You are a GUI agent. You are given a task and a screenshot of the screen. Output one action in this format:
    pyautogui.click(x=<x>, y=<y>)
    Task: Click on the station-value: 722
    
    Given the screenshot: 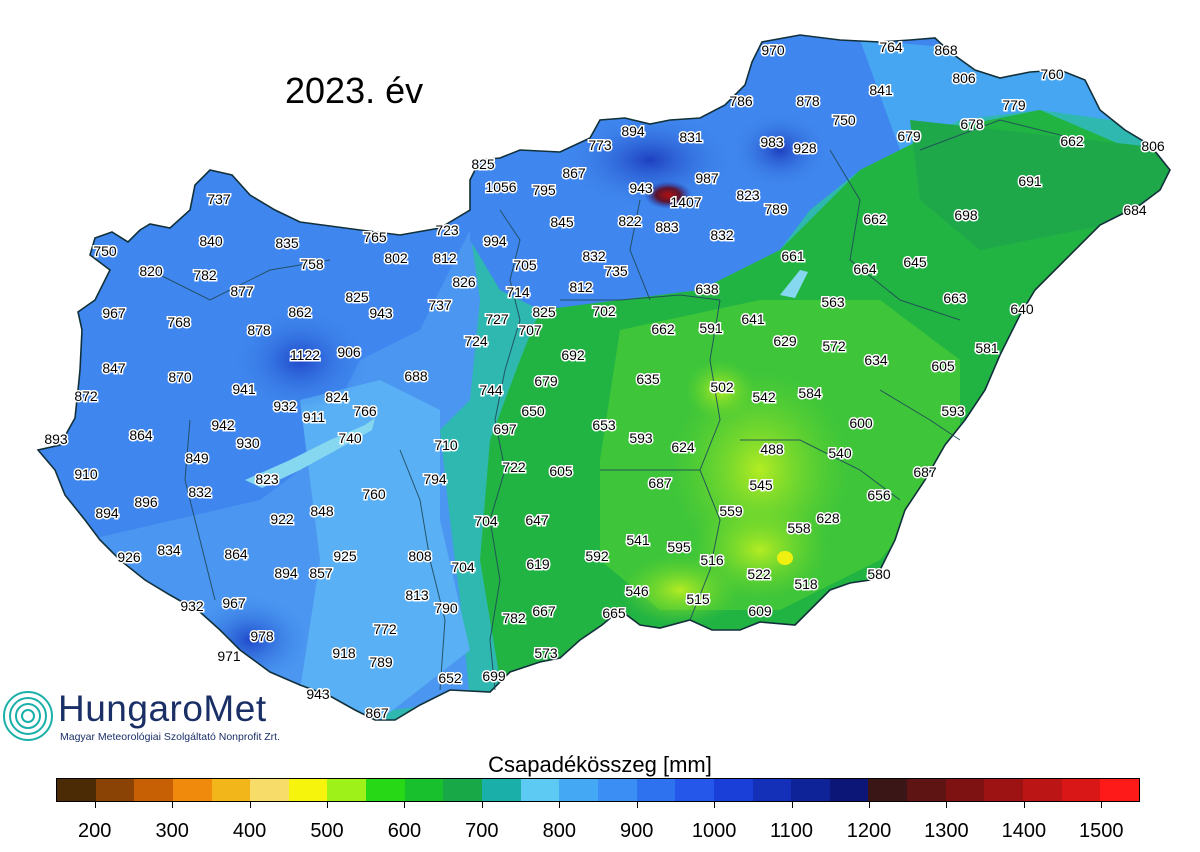 What is the action you would take?
    pyautogui.click(x=514, y=467)
    